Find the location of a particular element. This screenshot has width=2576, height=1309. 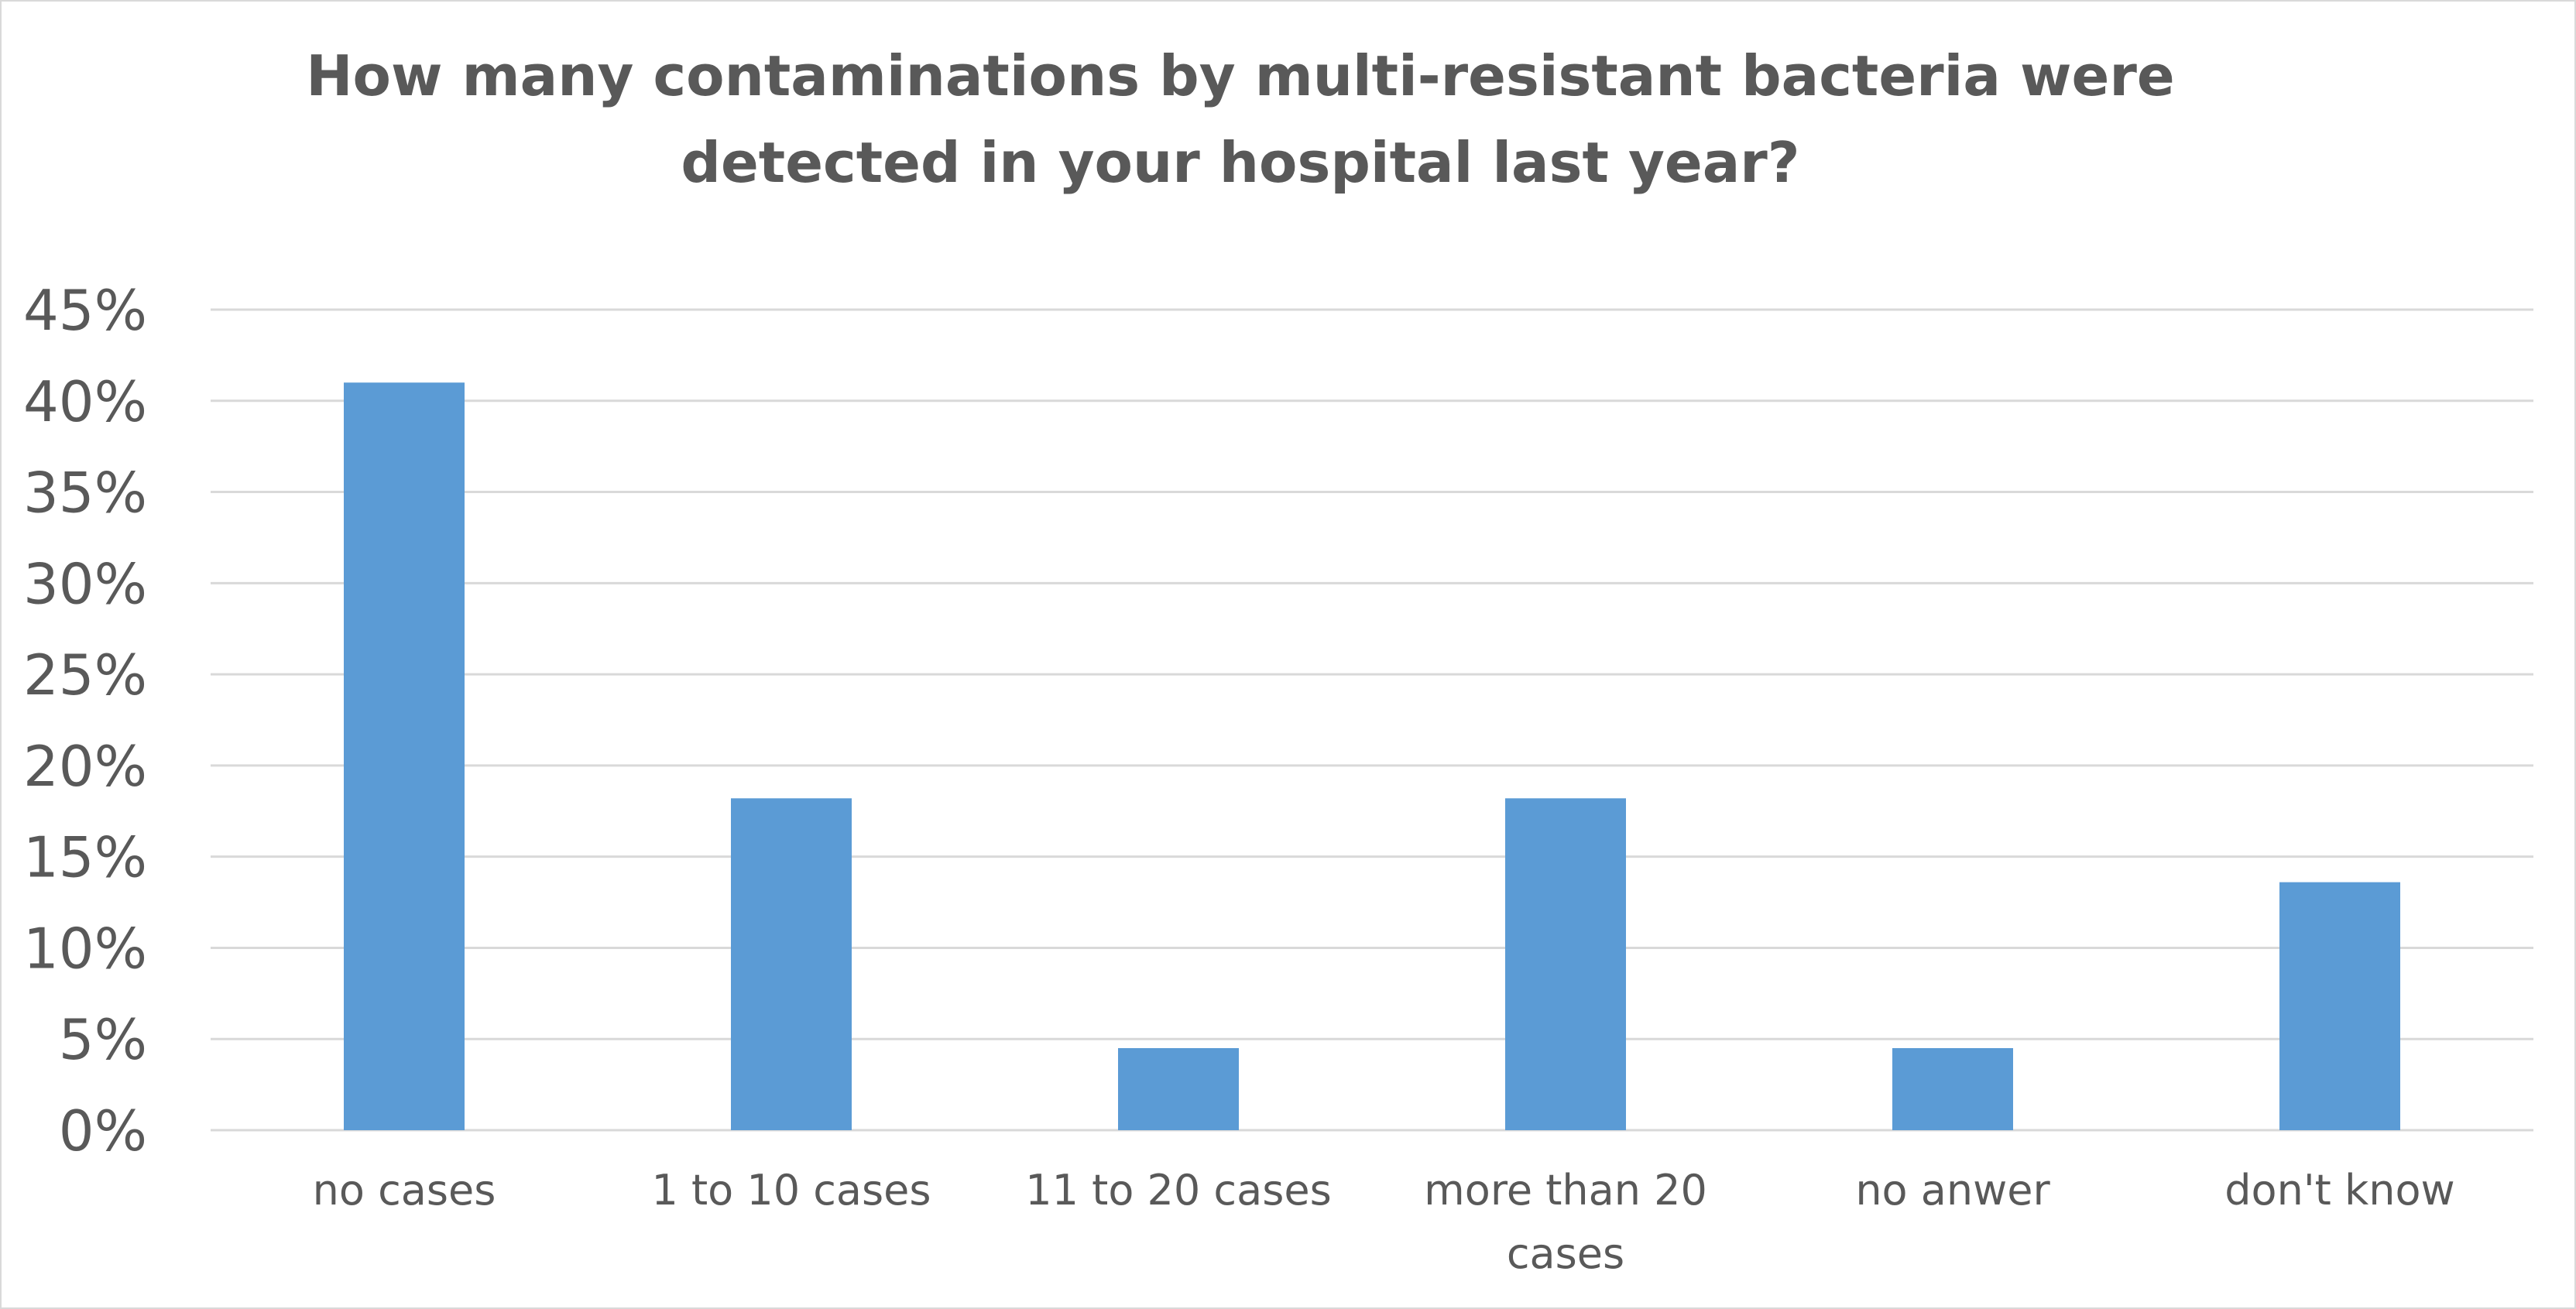

y-tick-label: 10% is located at coordinates (85, 948).